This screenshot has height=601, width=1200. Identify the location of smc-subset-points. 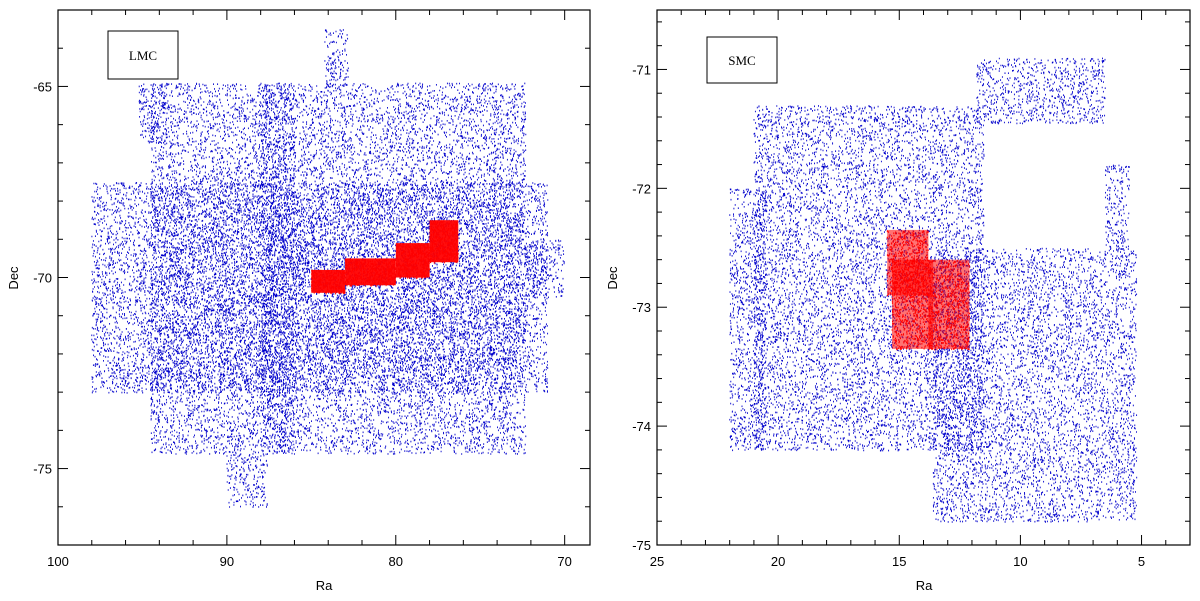
(928, 290).